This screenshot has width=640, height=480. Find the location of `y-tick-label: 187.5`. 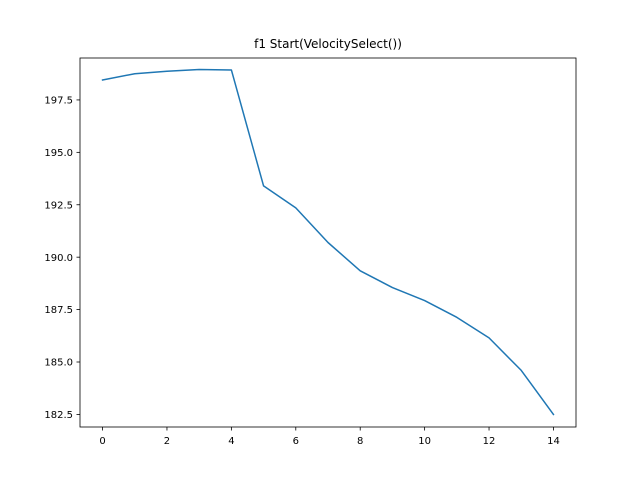

y-tick-label: 187.5 is located at coordinates (58, 310).